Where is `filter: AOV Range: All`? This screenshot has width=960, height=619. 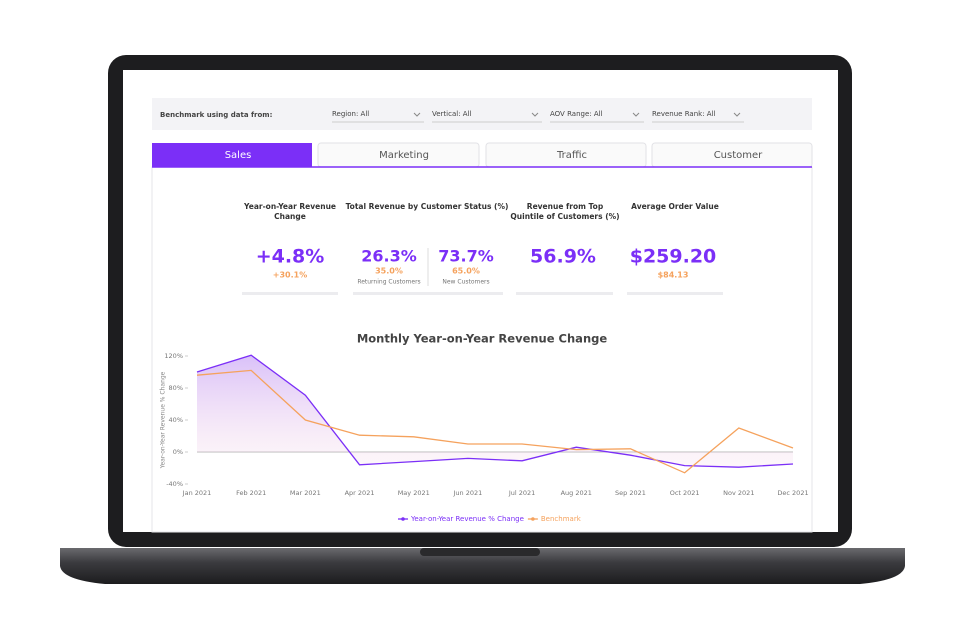 filter: AOV Range: All is located at coordinates (576, 114).